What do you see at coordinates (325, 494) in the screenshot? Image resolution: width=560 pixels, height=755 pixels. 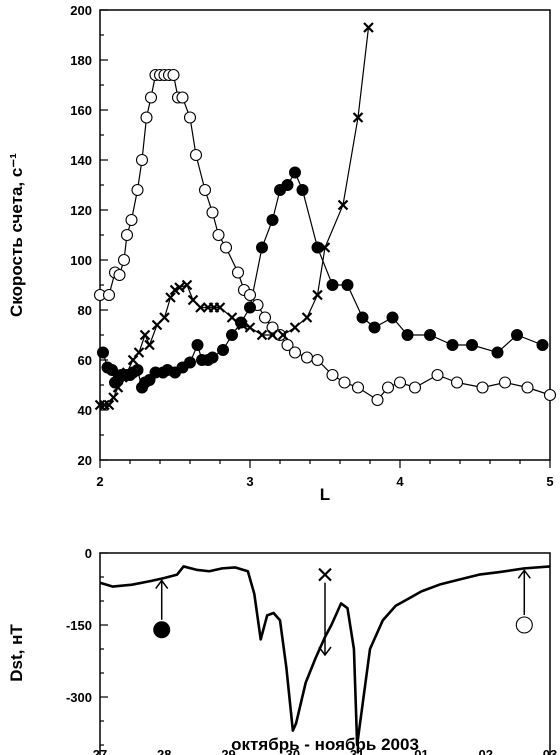 I see `top-x-axis-title: L` at bounding box center [325, 494].